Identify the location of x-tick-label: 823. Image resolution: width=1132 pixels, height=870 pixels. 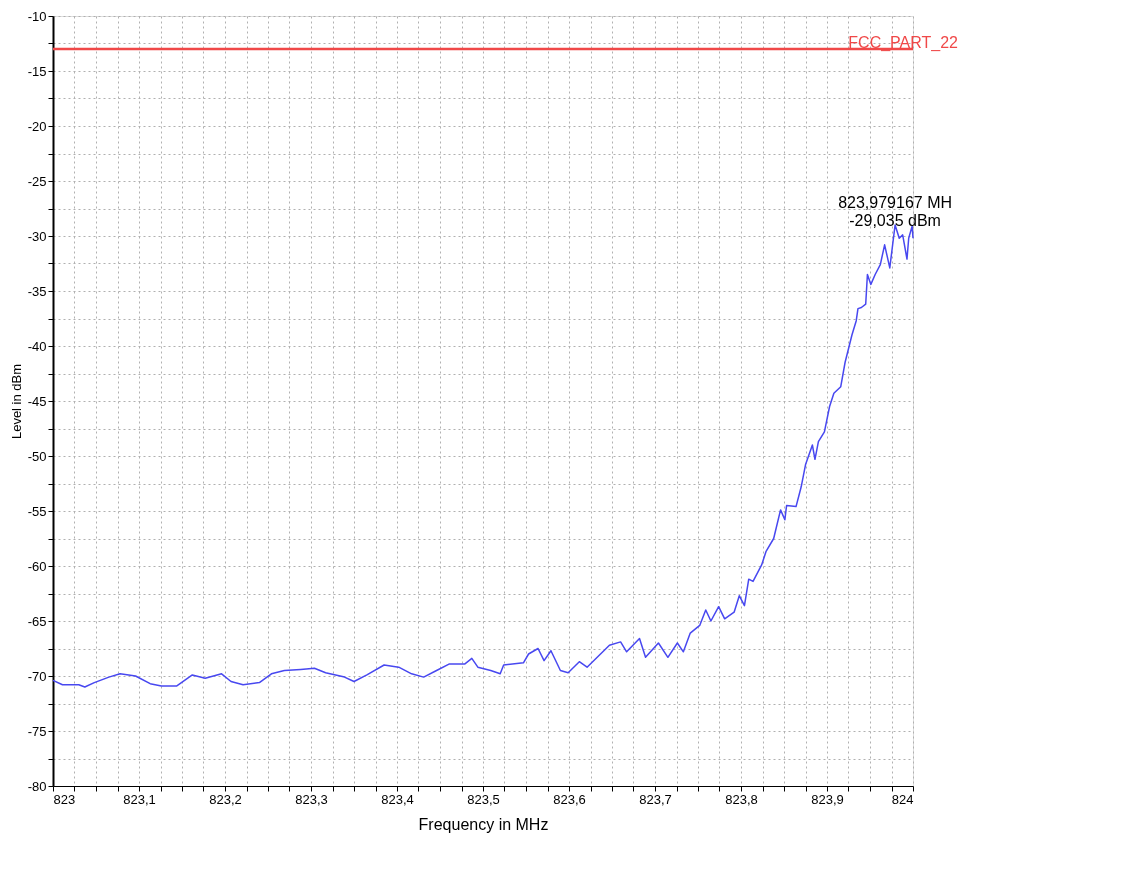
(64, 799).